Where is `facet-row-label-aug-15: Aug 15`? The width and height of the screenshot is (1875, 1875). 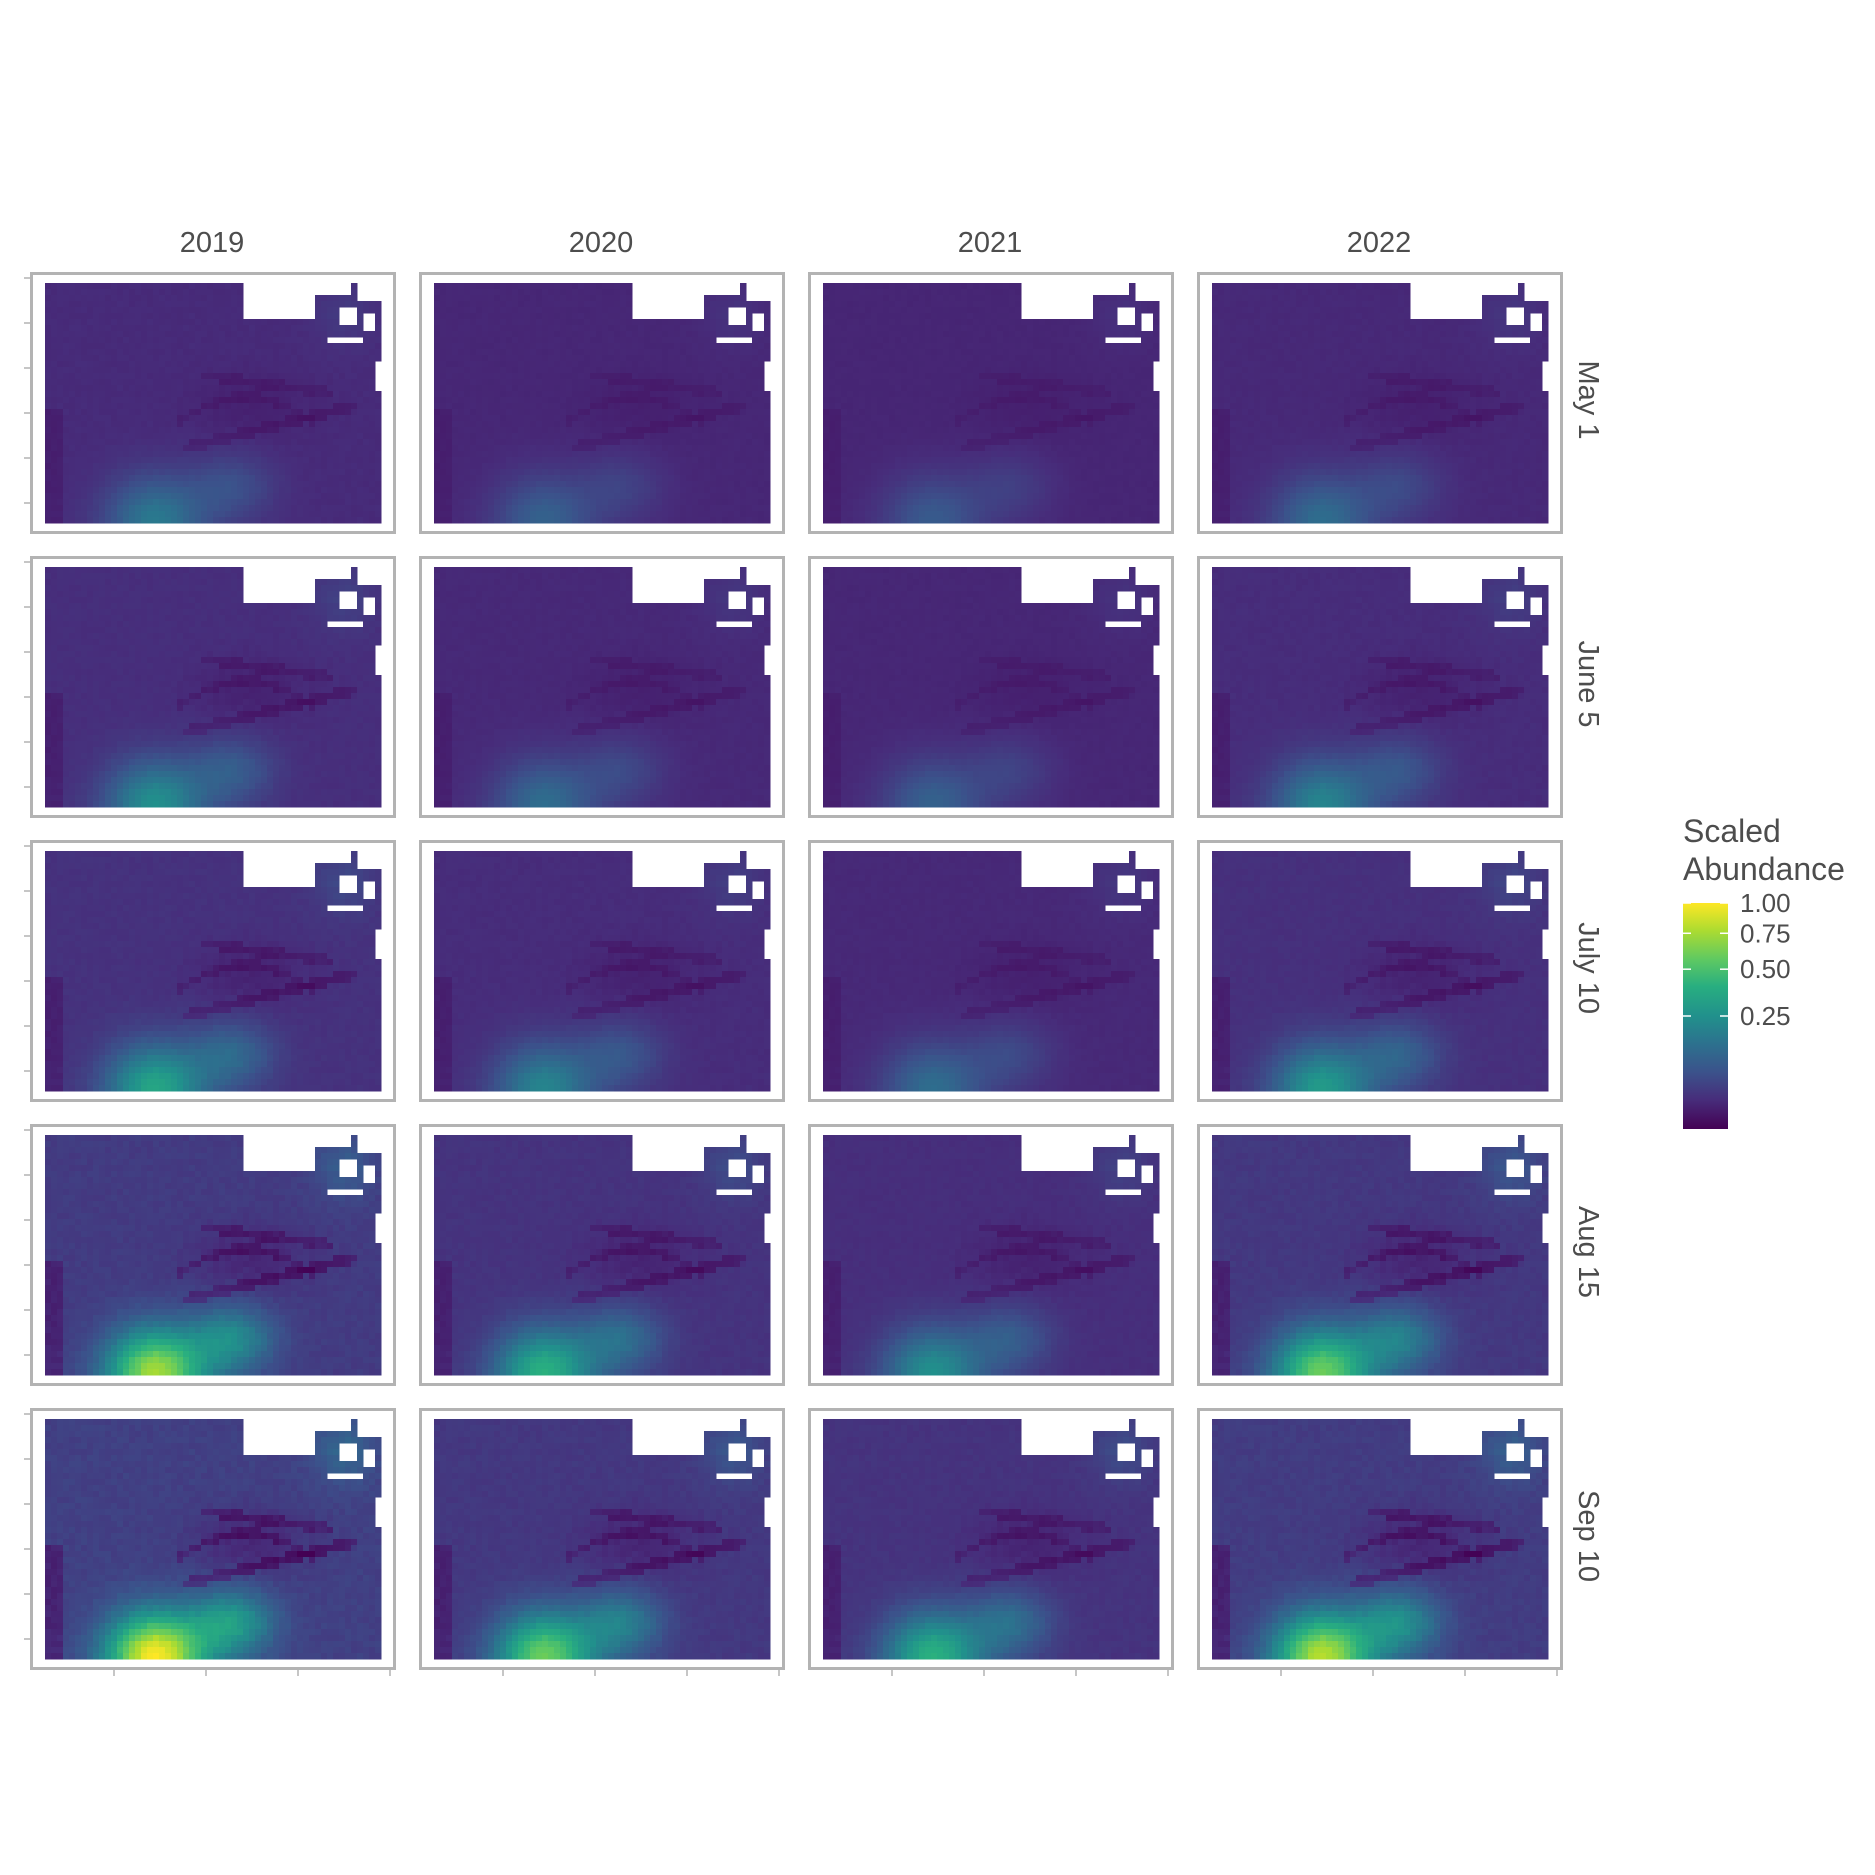 facet-row-label-aug-15: Aug 15 is located at coordinates (1588, 1252).